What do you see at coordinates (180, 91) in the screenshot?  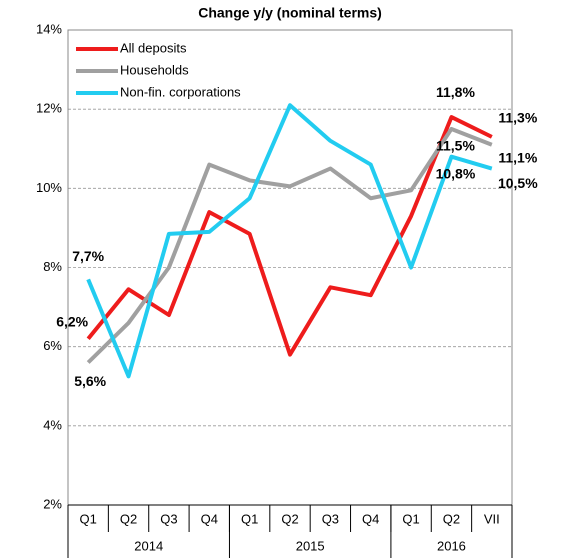 I see `legend-label: Non-fin. corporations` at bounding box center [180, 91].